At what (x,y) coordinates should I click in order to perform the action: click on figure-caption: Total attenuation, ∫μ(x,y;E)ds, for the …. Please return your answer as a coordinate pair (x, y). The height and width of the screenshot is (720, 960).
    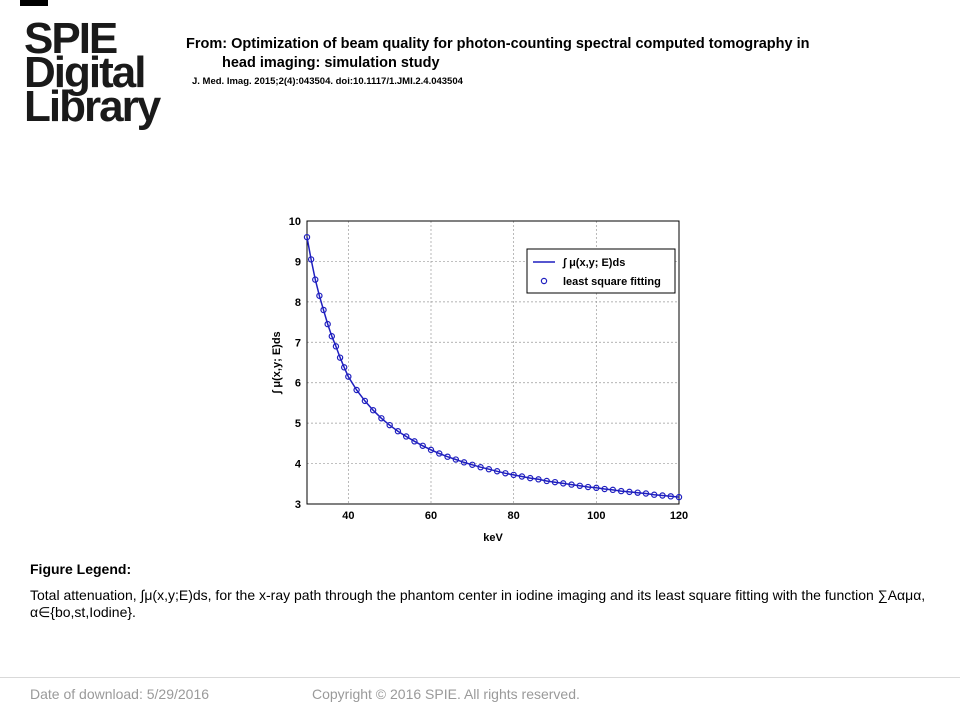
    Looking at the image, I should click on (478, 603).